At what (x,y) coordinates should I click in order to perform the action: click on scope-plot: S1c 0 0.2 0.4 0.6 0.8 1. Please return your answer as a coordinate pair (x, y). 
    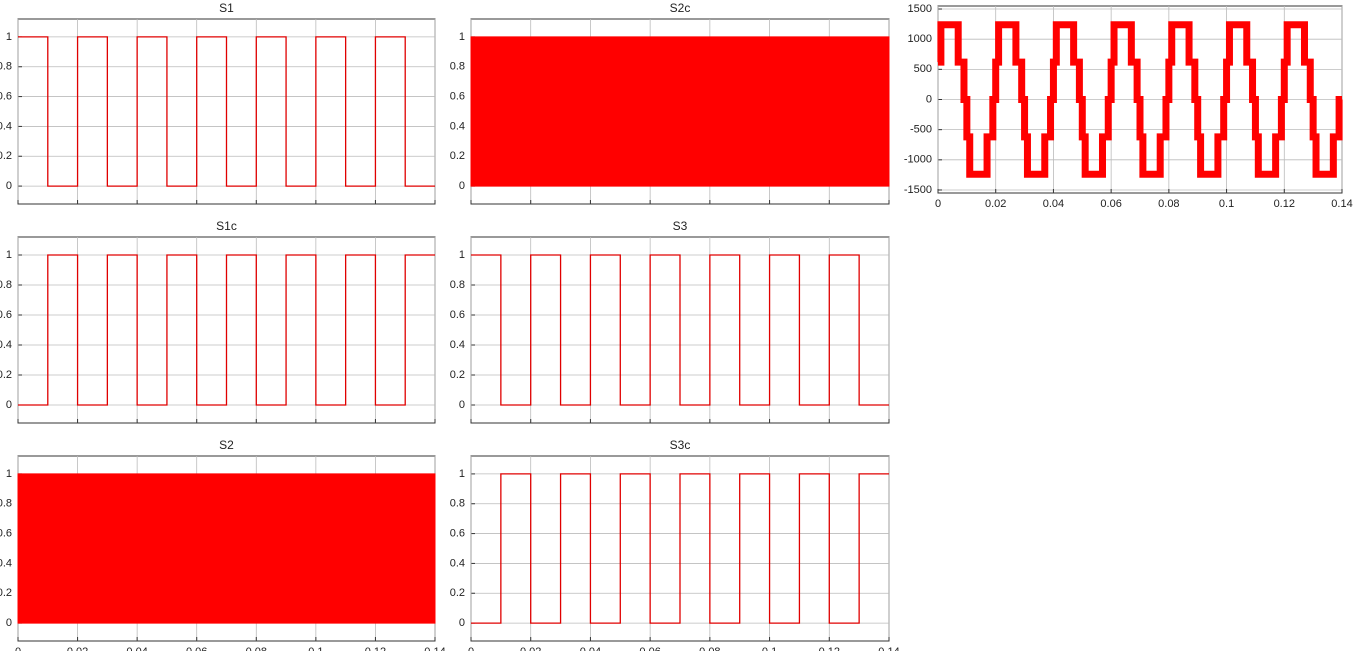
    Looking at the image, I should click on (218, 321).